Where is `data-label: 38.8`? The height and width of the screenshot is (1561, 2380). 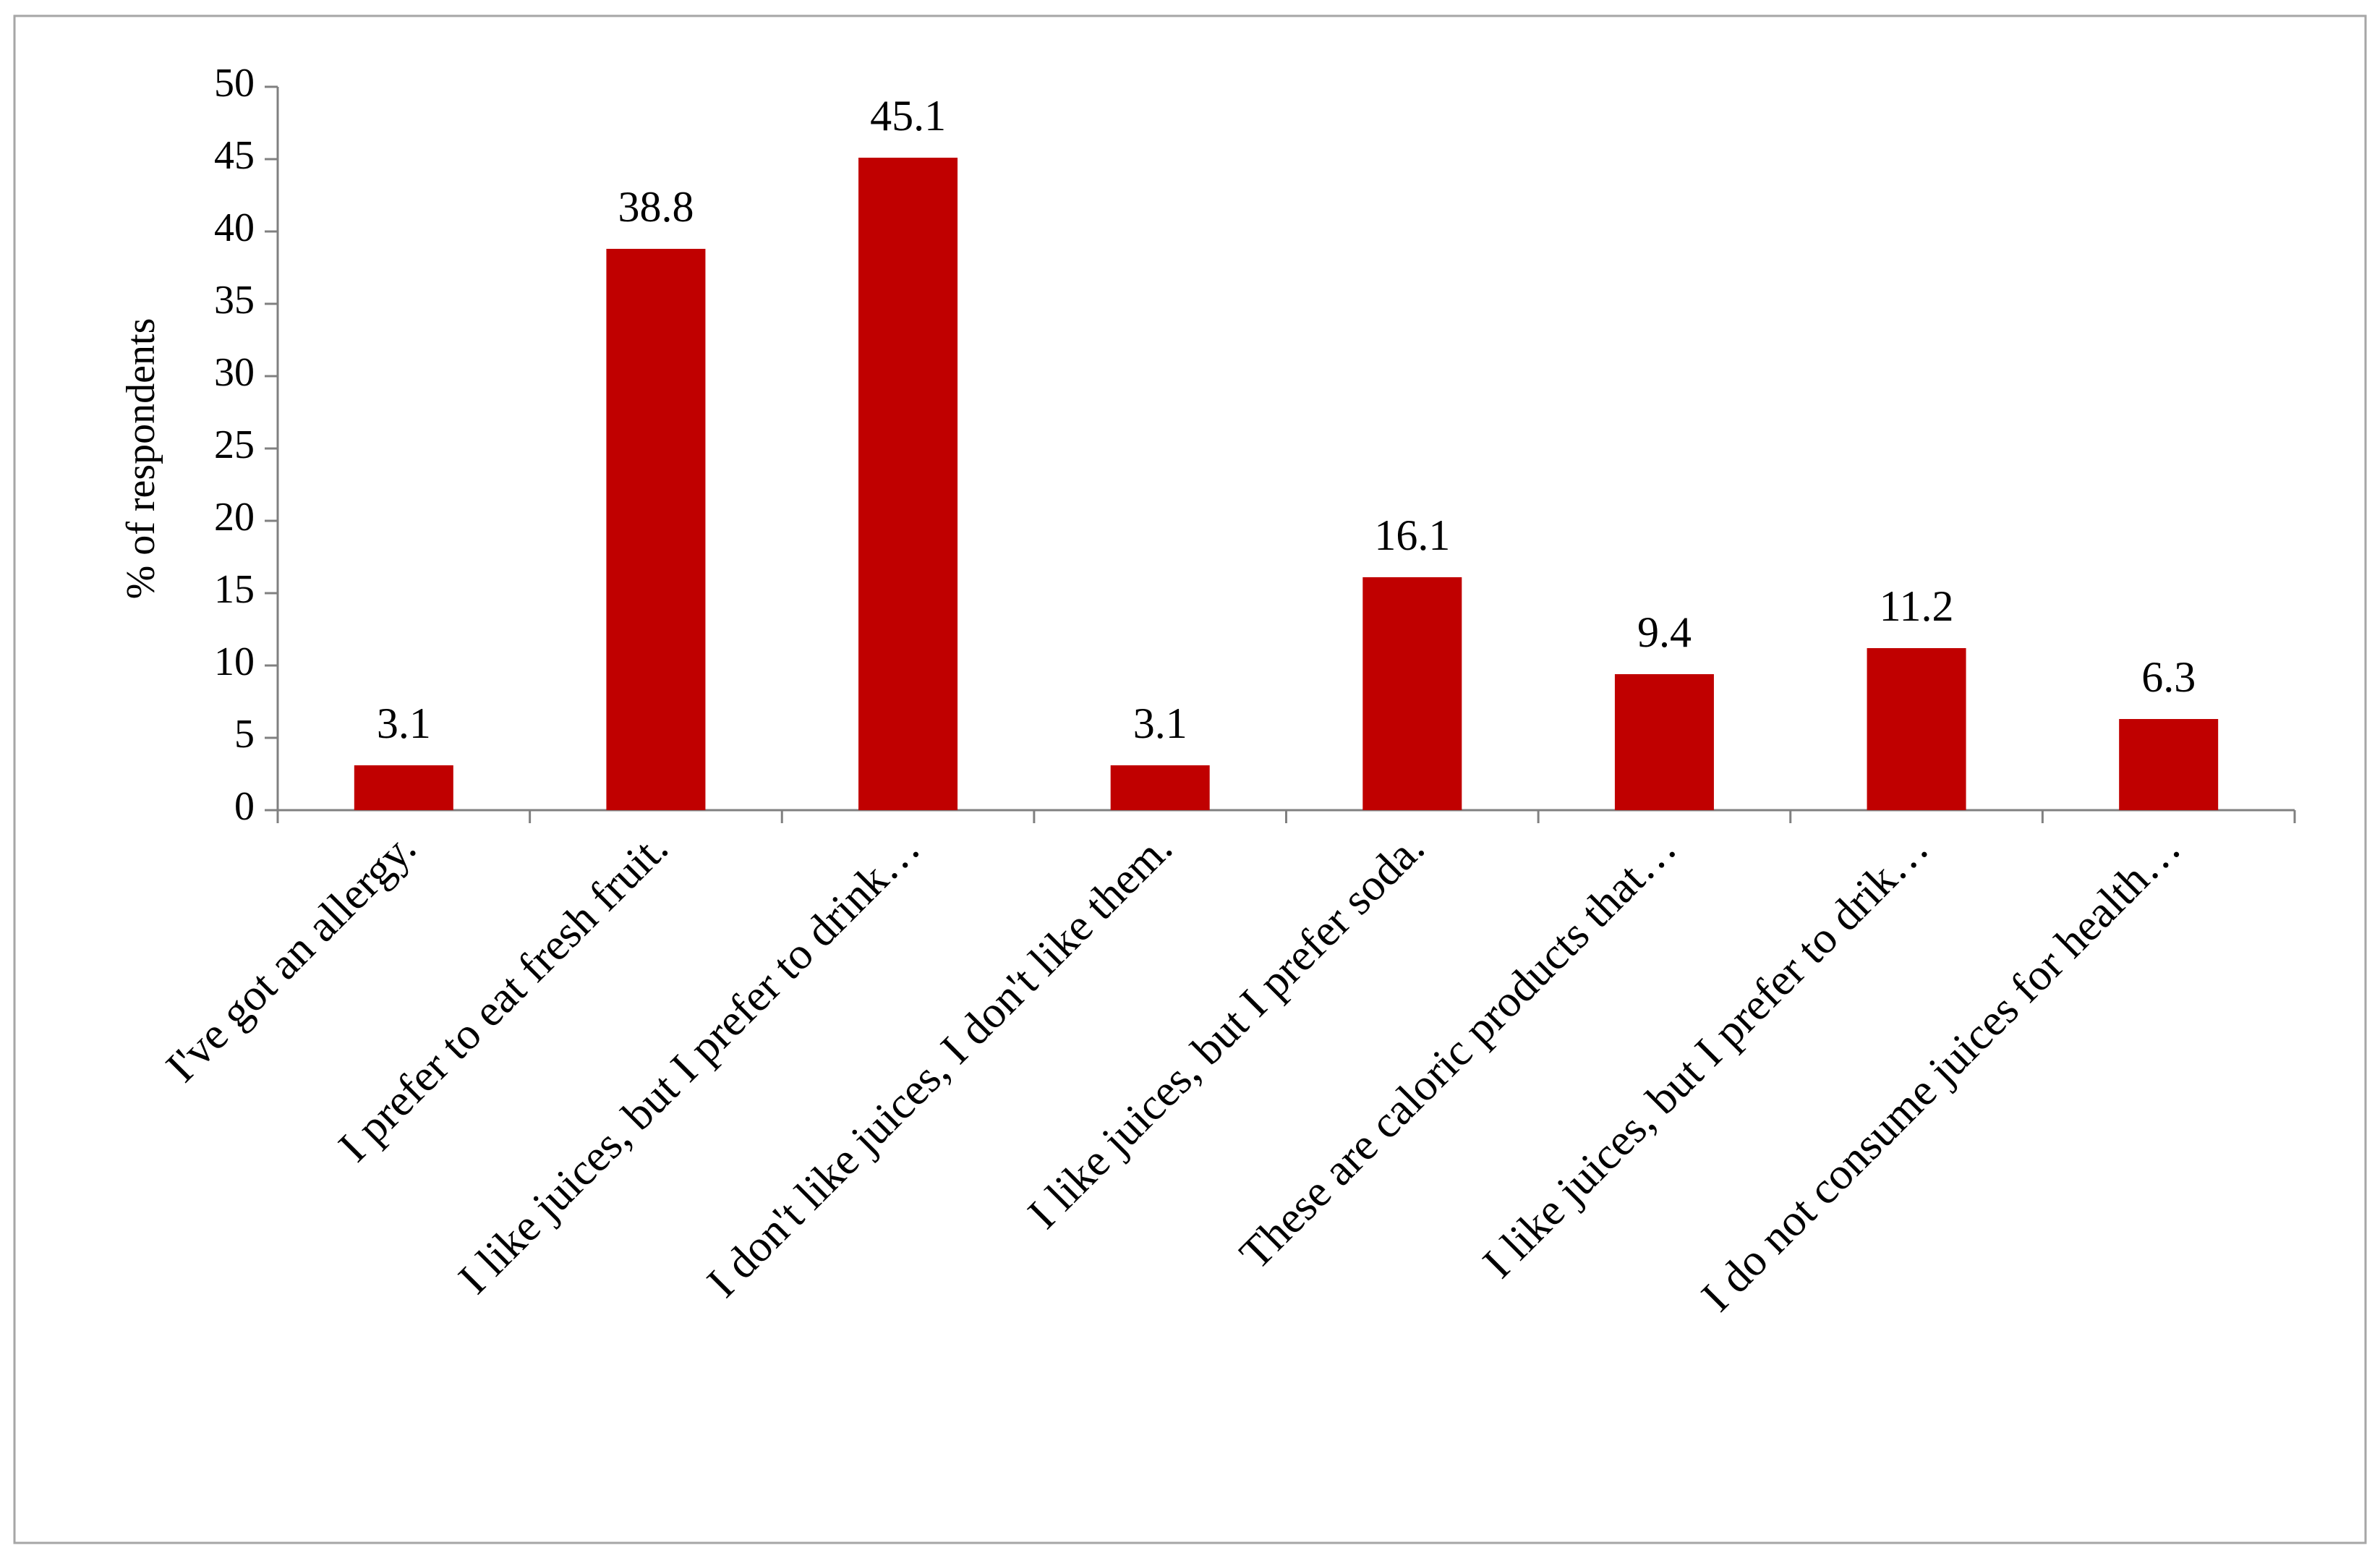 data-label: 38.8 is located at coordinates (656, 207).